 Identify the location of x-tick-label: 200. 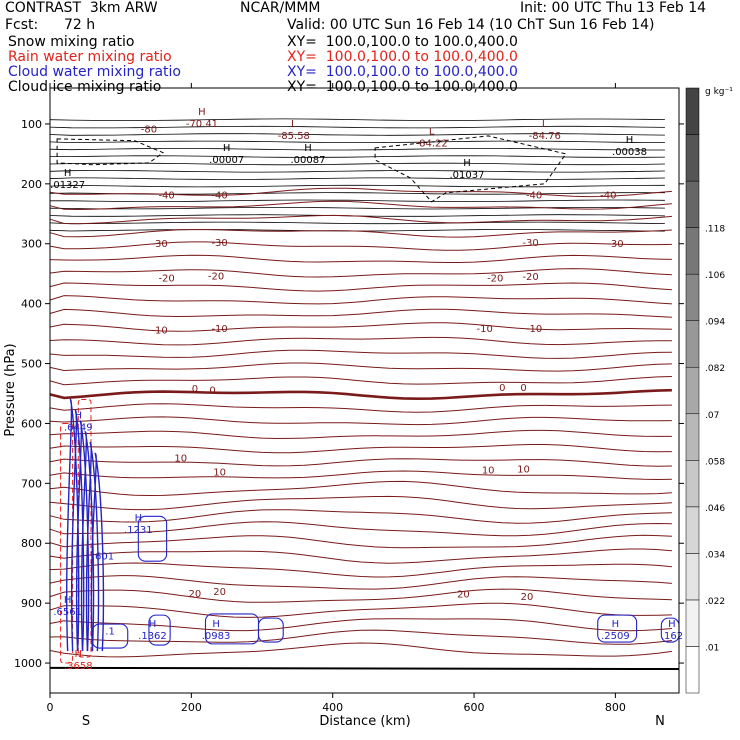
(191, 707).